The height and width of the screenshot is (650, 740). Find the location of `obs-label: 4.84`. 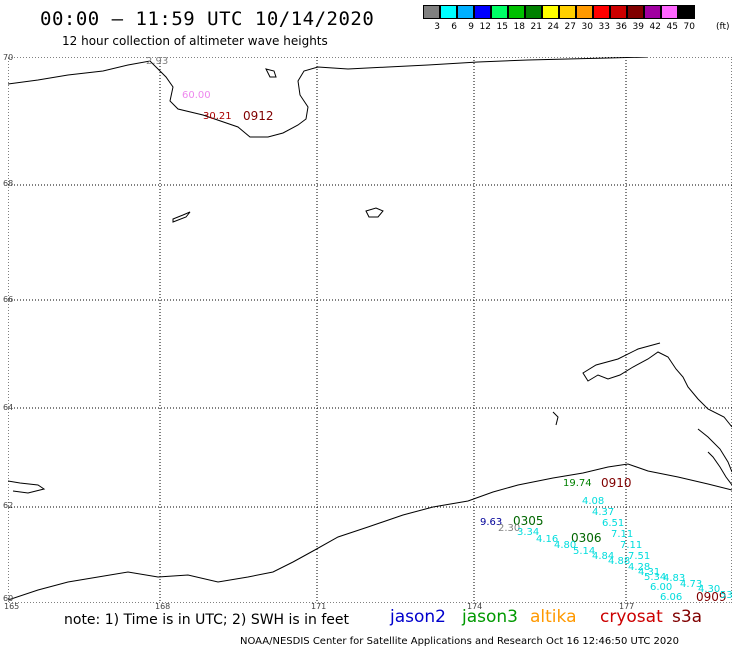

obs-label: 4.84 is located at coordinates (603, 556).